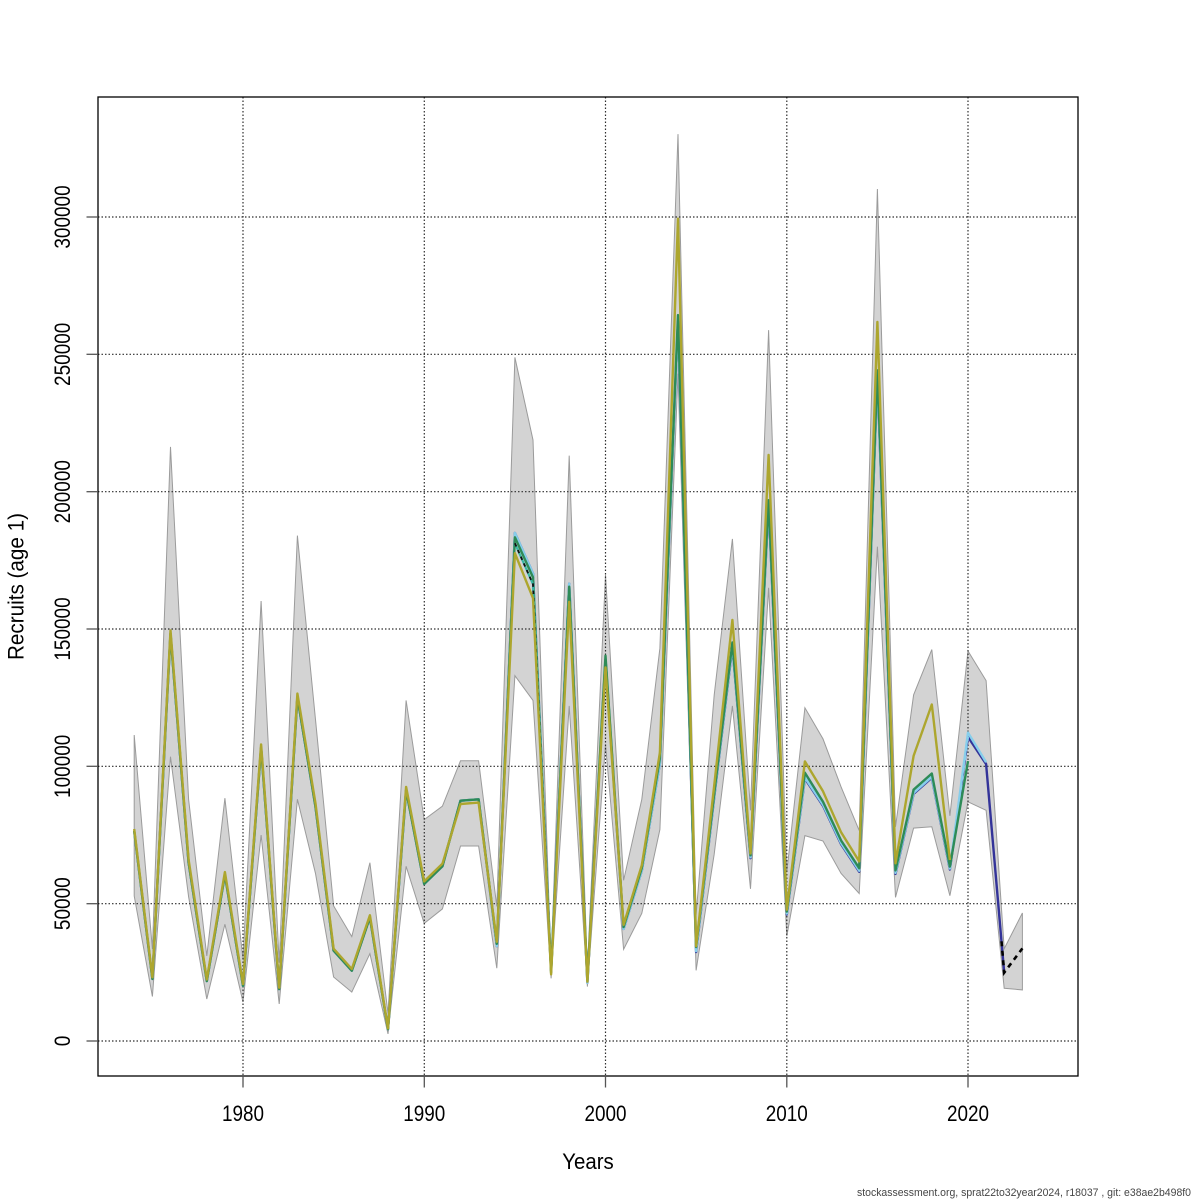  What do you see at coordinates (243, 1113) in the screenshot?
I see `svg-text: 1980` at bounding box center [243, 1113].